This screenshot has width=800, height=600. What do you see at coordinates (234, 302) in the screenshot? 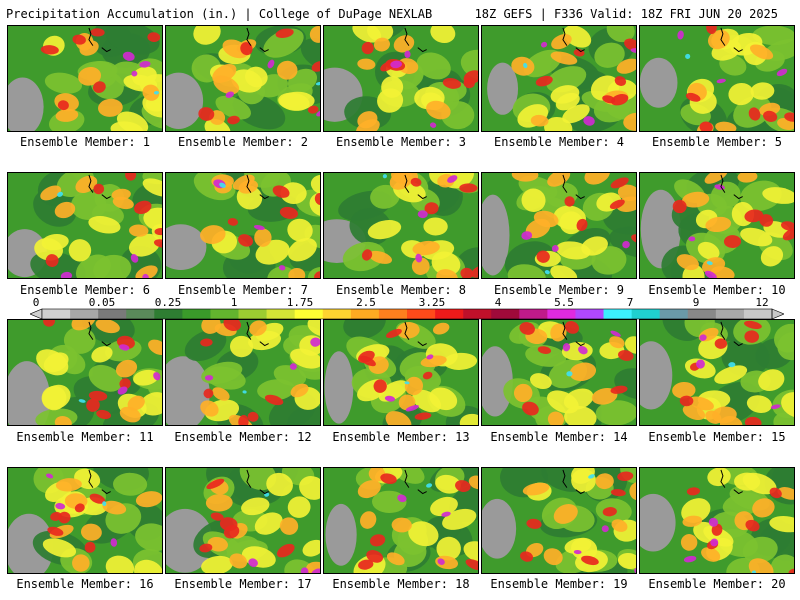
I see `colorbar-label: 1` at bounding box center [234, 302].